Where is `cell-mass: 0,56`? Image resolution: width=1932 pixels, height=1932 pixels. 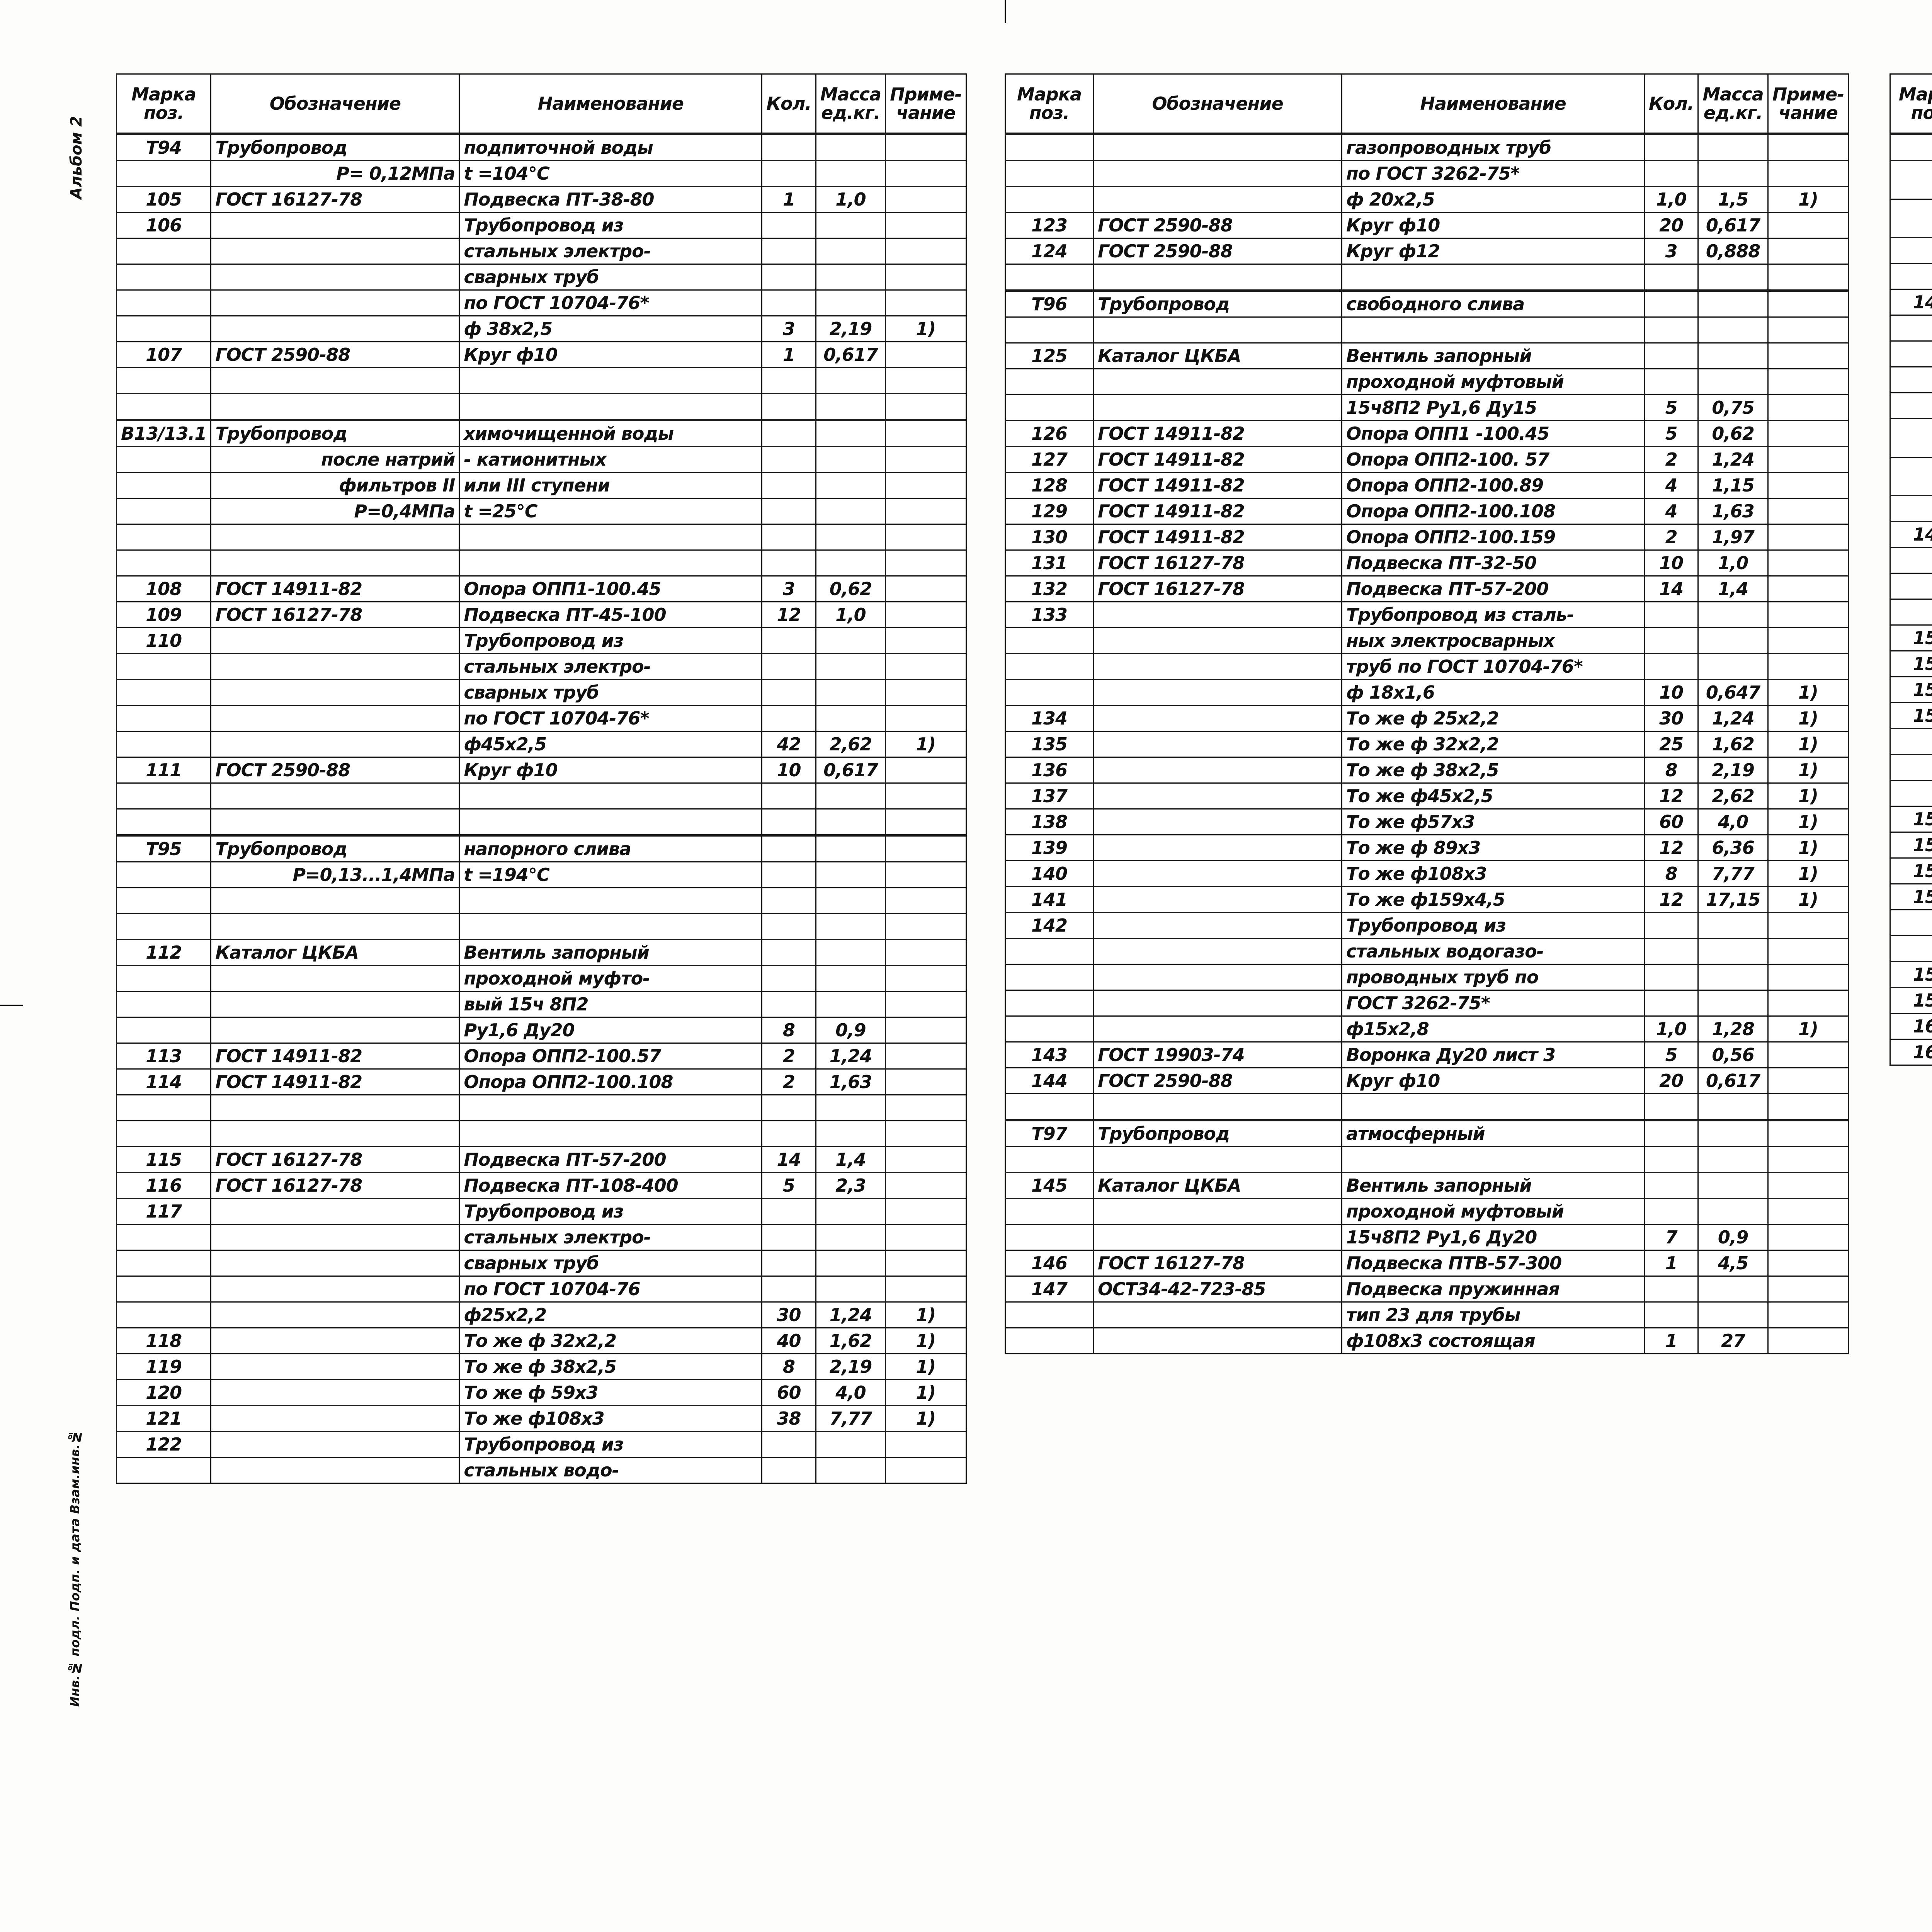
cell-mass: 0,56 is located at coordinates (1733, 1055).